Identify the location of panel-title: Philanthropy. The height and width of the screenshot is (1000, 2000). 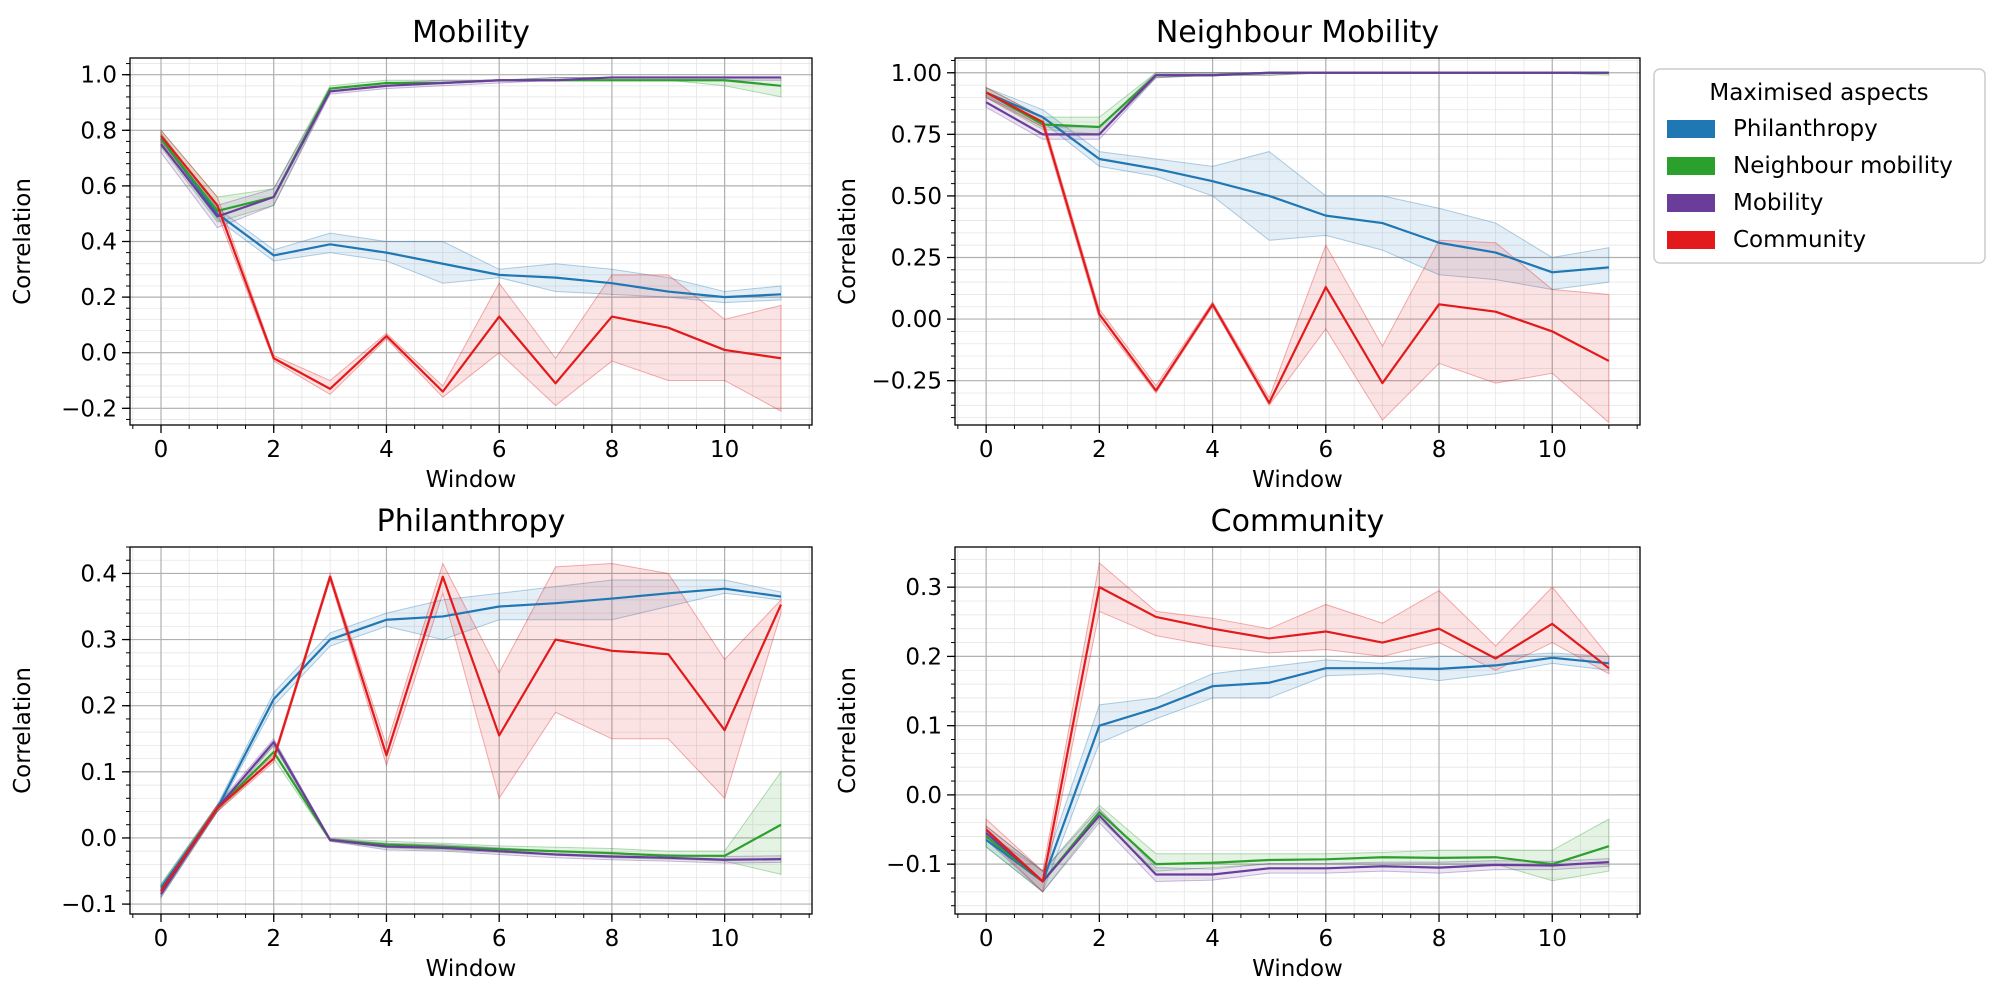
(471, 521).